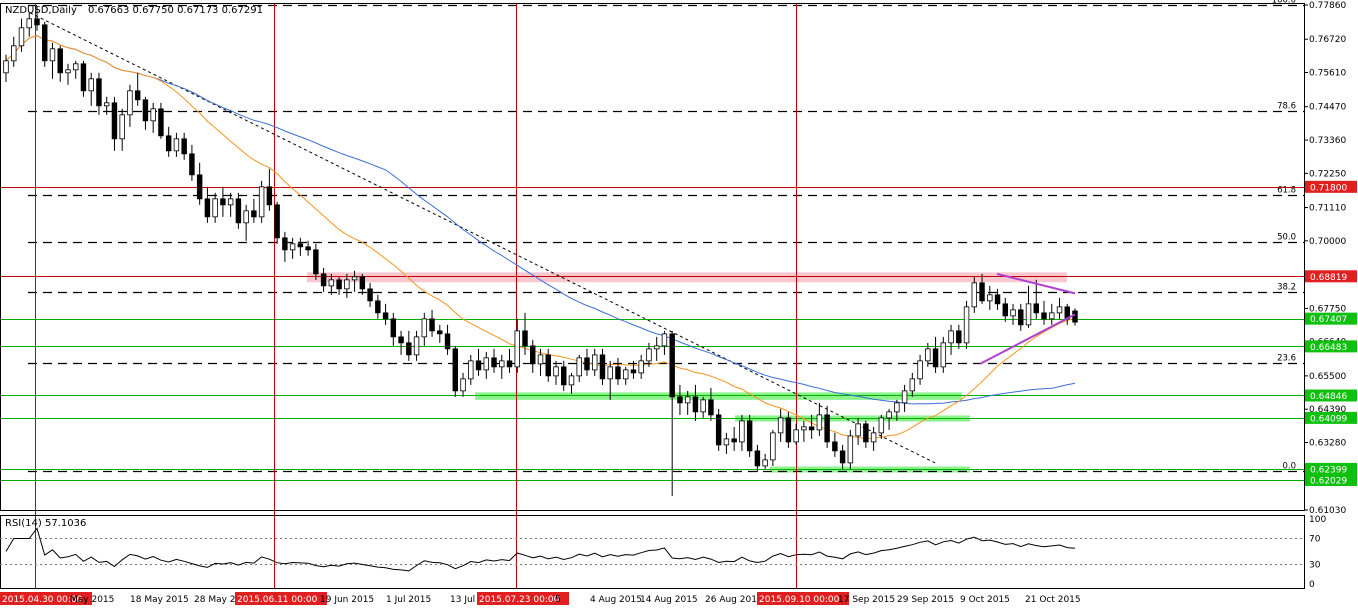 The width and height of the screenshot is (1358, 610). What do you see at coordinates (42, 600) in the screenshot?
I see `date-label-text: 2015.04.30 00:00` at bounding box center [42, 600].